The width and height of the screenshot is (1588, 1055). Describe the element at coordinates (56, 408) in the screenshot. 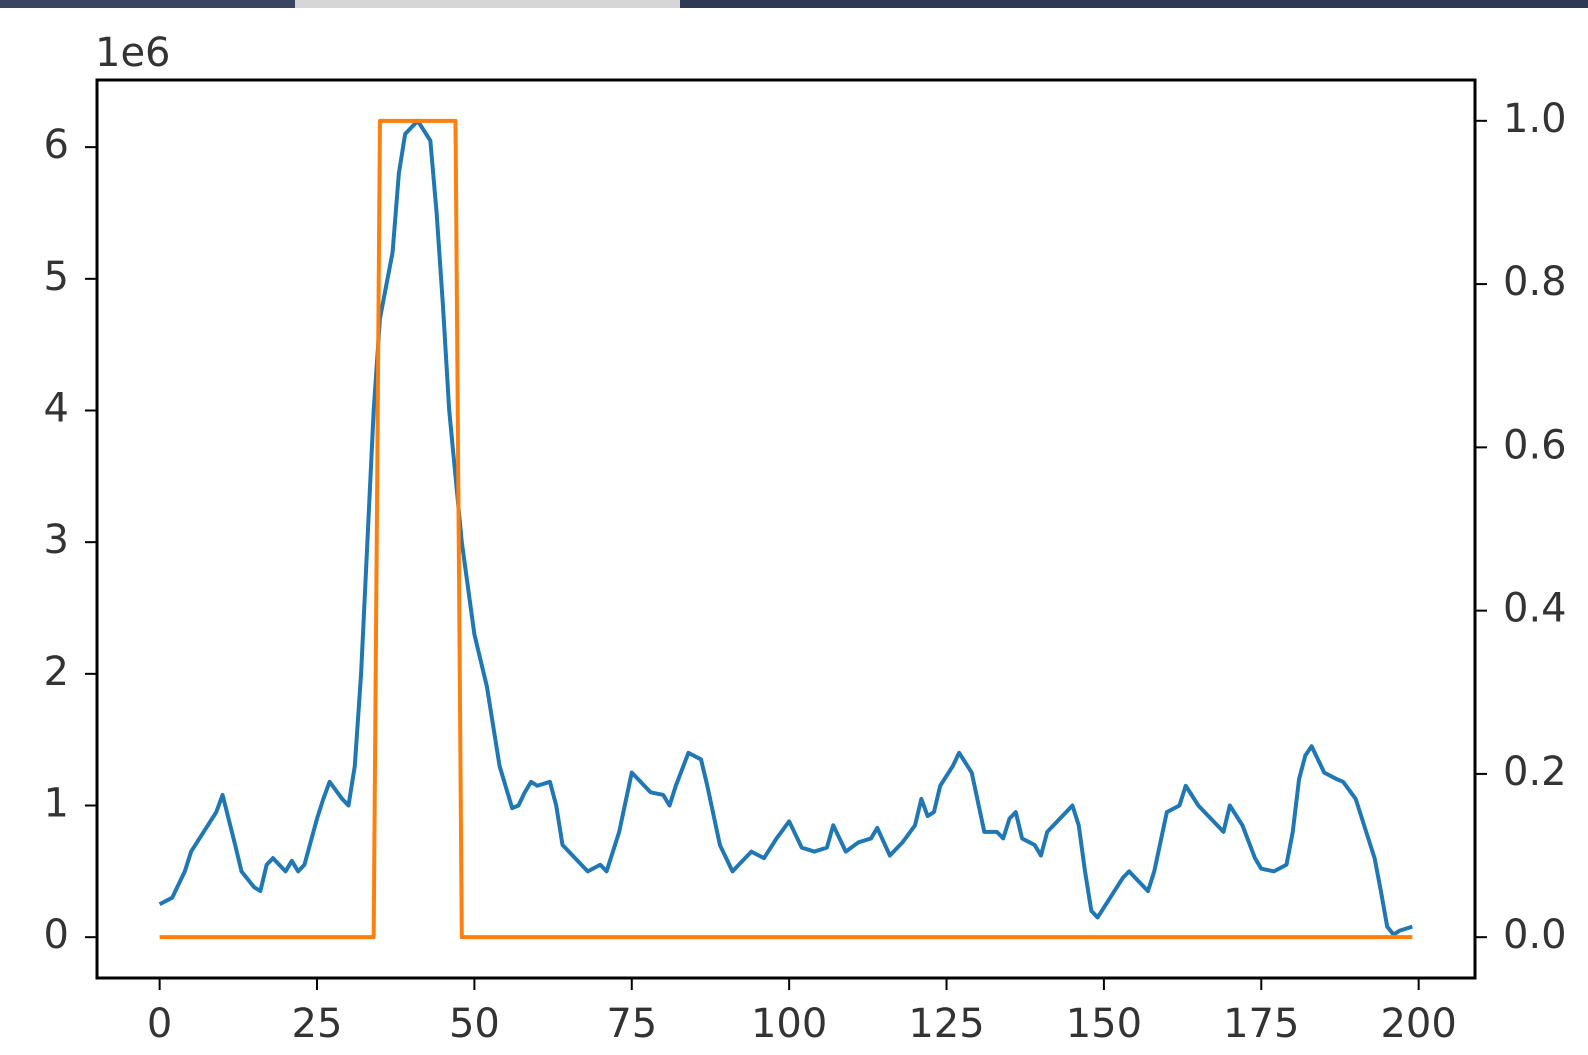

I see `y-tick-label: 4` at that location.